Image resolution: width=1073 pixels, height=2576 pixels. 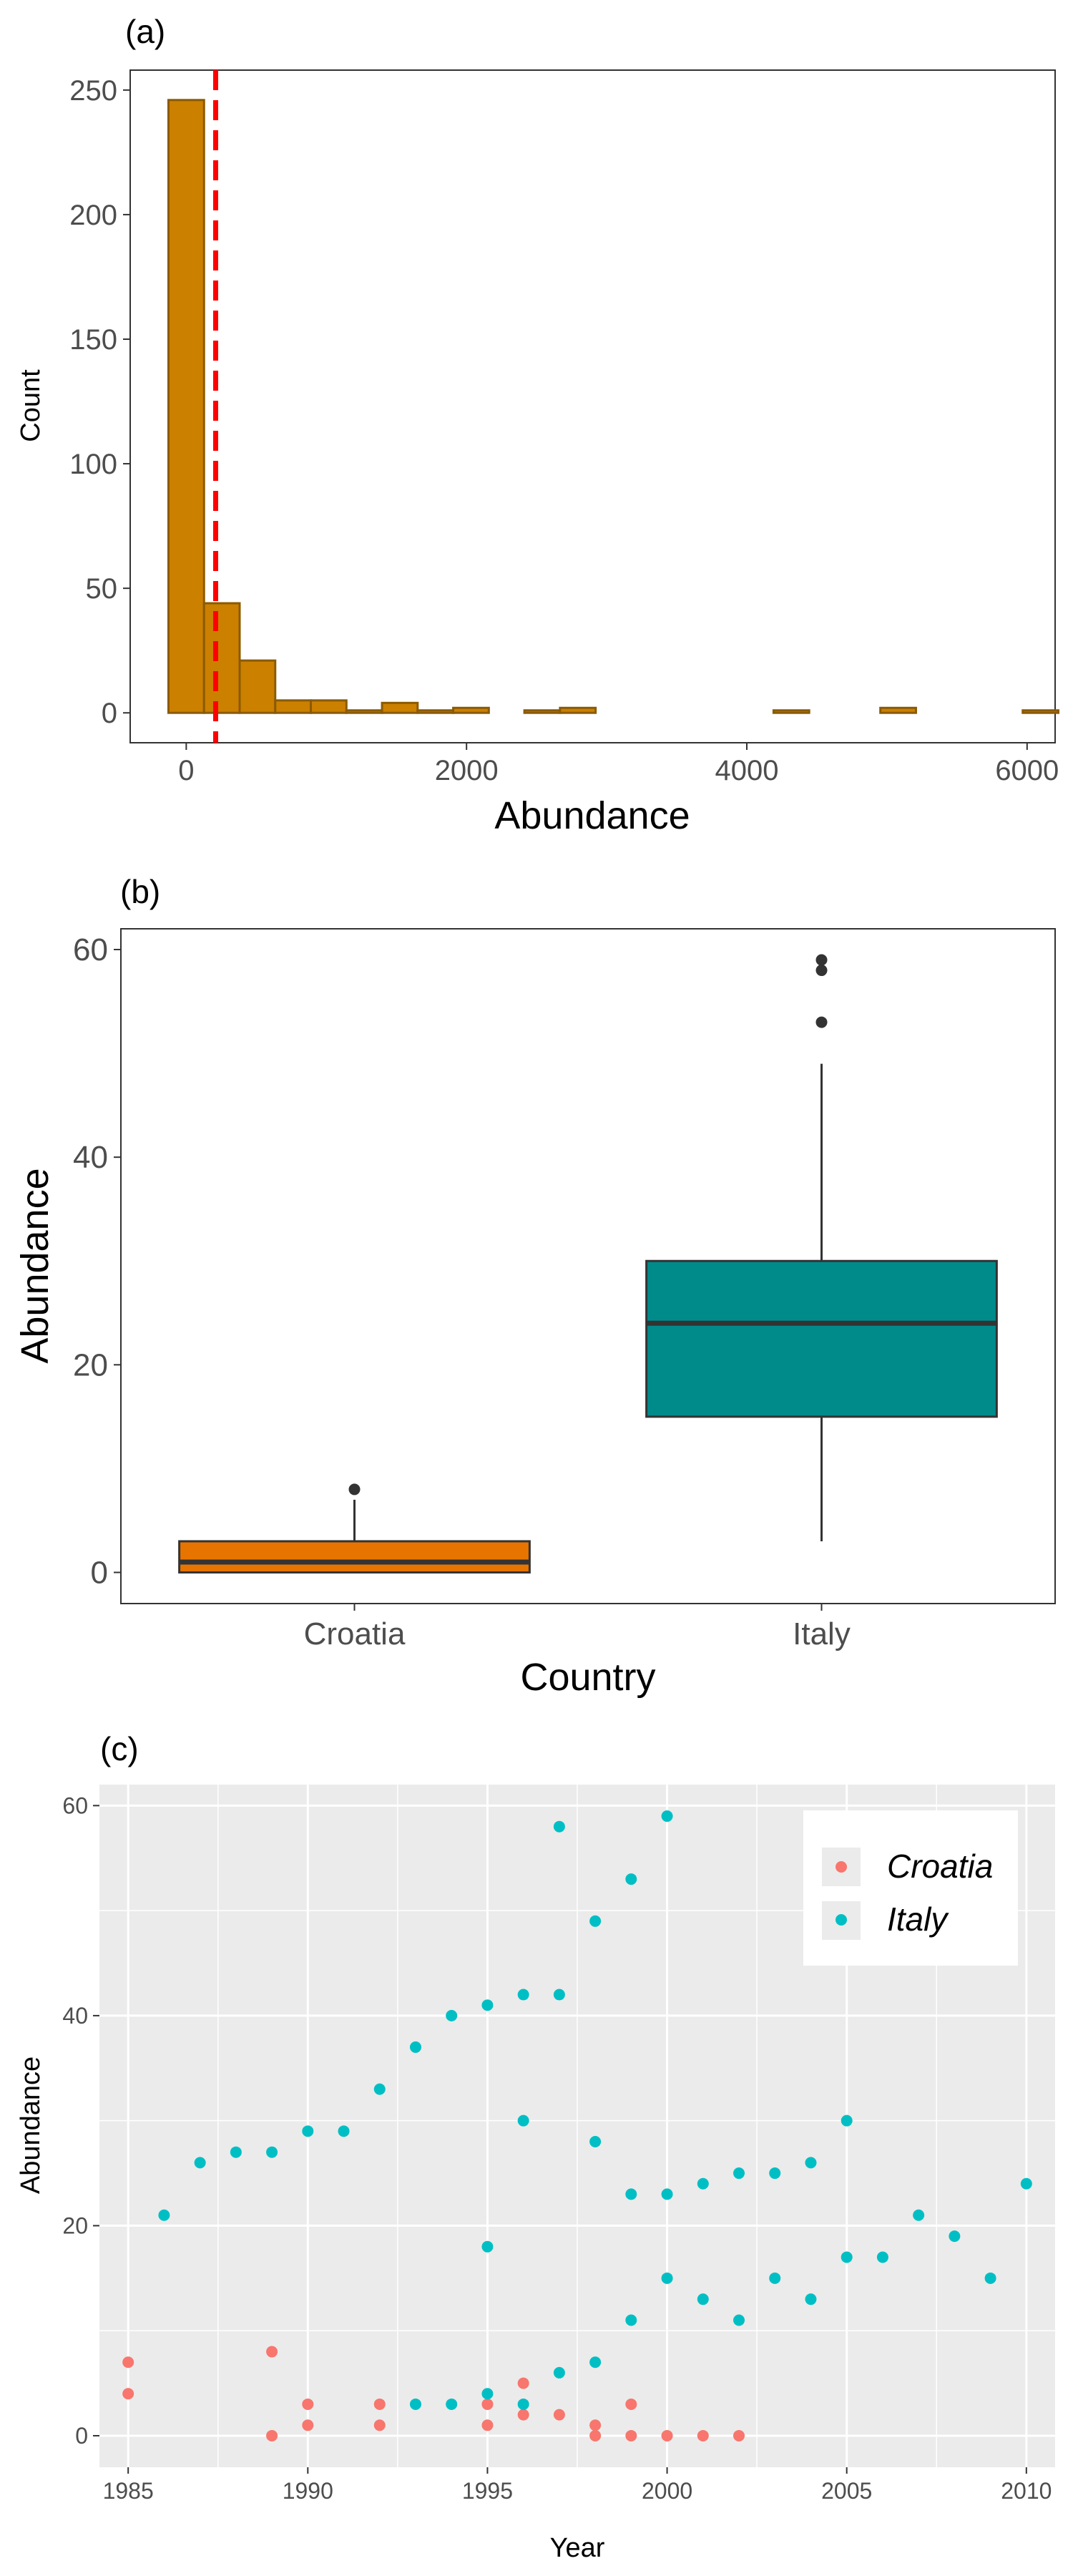 What do you see at coordinates (577, 2485) in the screenshot?
I see `panel-c-x-ticks: 1985 1990 1995 2000 2005 2010` at bounding box center [577, 2485].